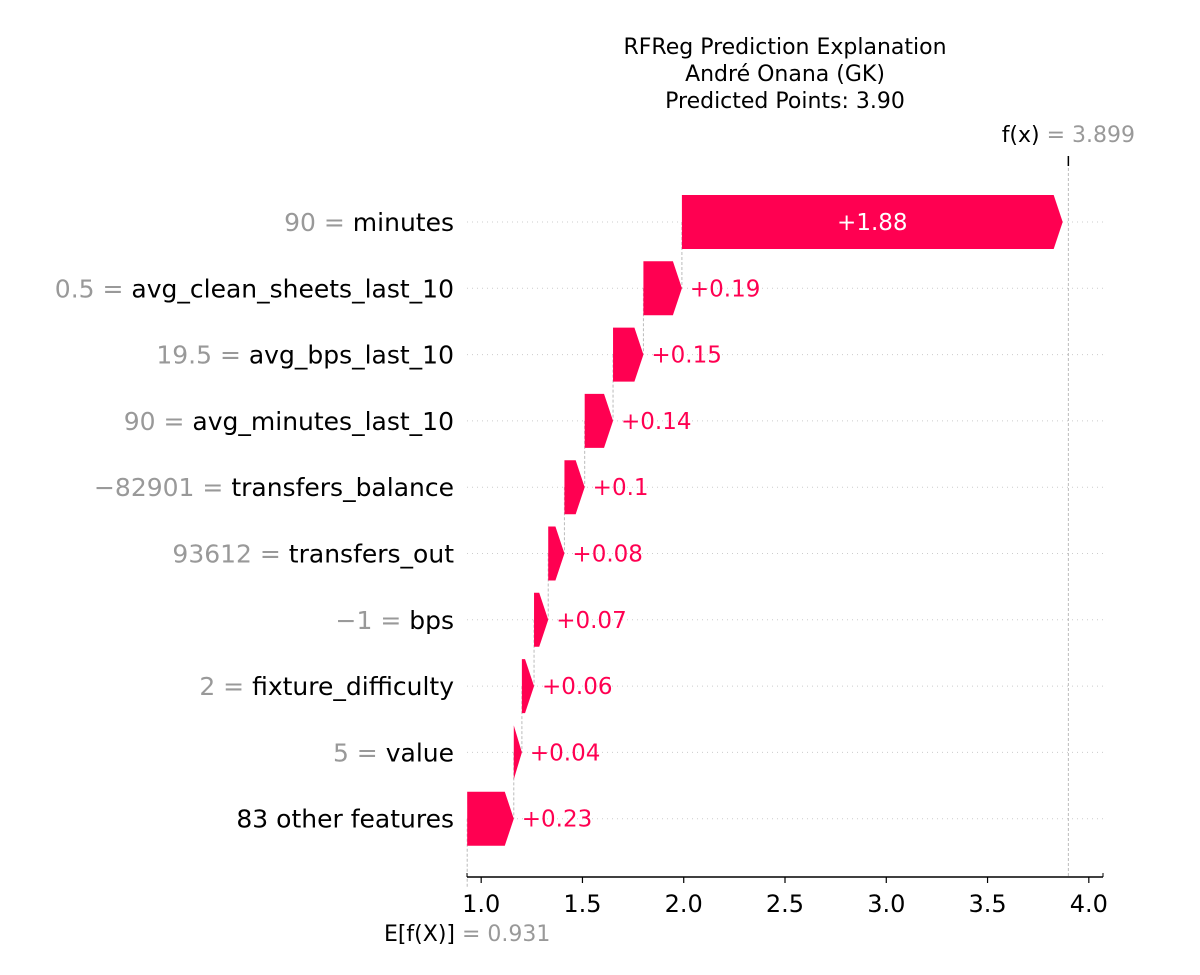  What do you see at coordinates (162, 487) in the screenshot?
I see `feature-value-5: −82901 =` at bounding box center [162, 487].